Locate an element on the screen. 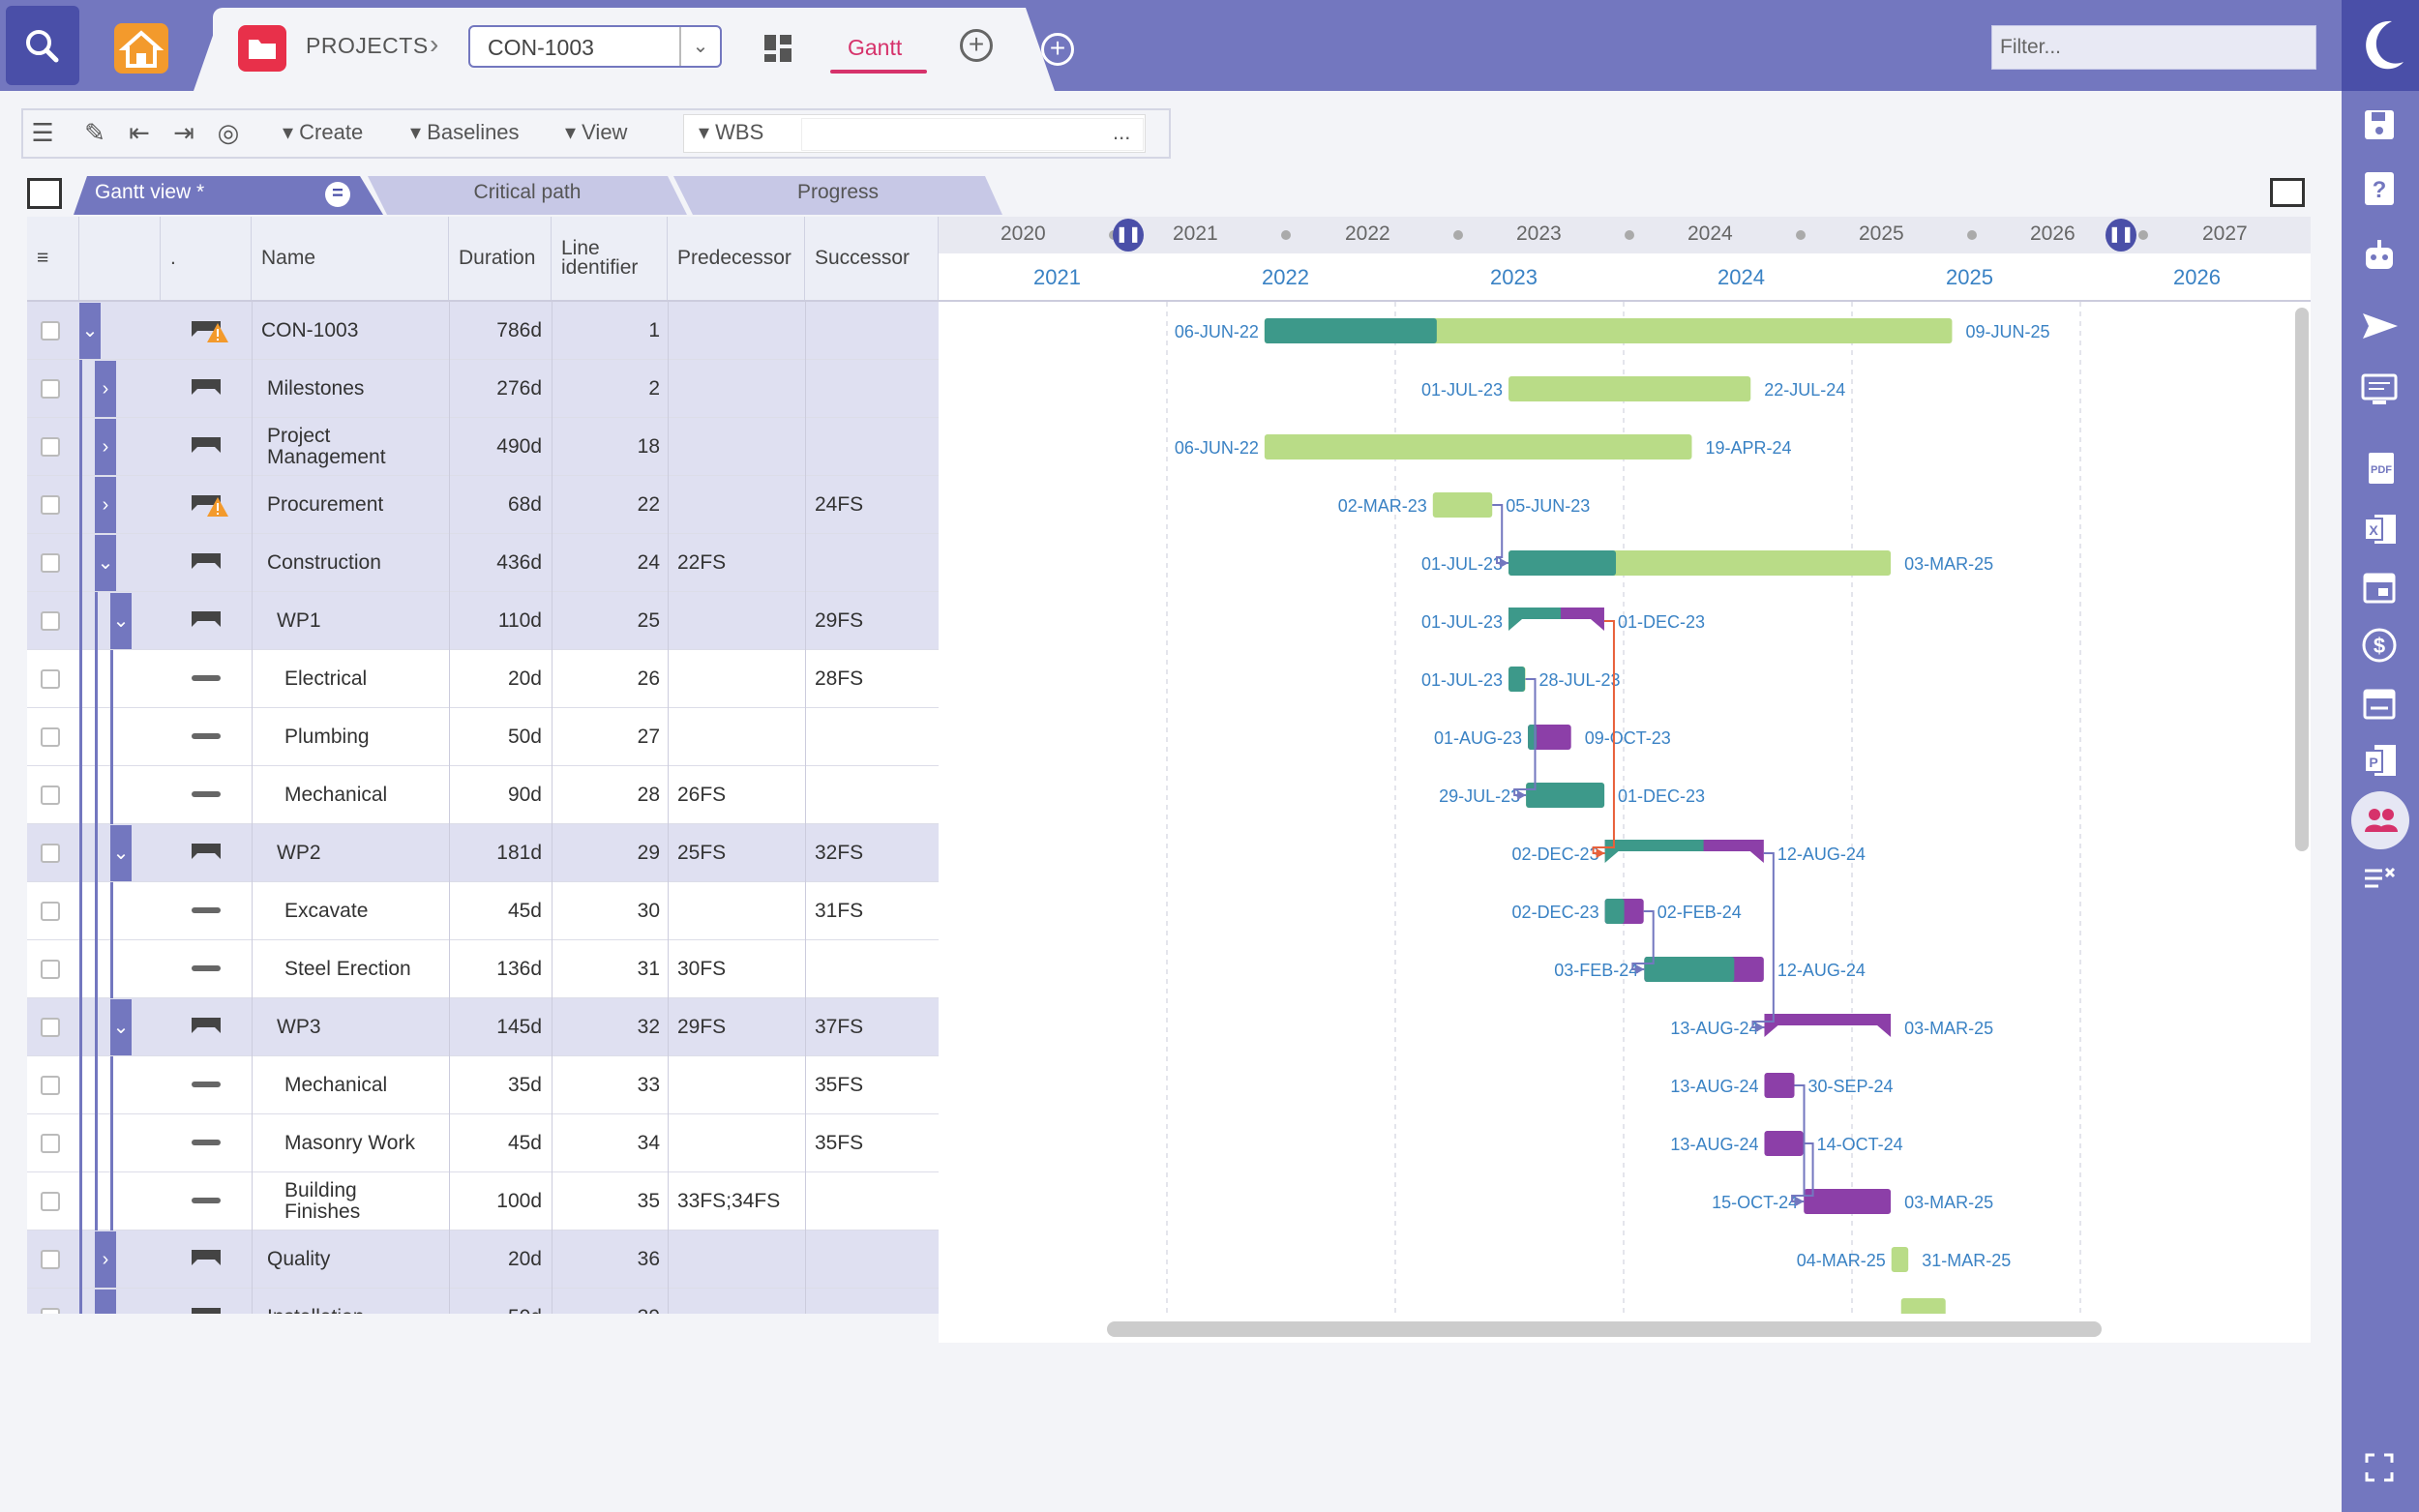 The width and height of the screenshot is (2419, 1512). projects-button is located at coordinates (262, 49).